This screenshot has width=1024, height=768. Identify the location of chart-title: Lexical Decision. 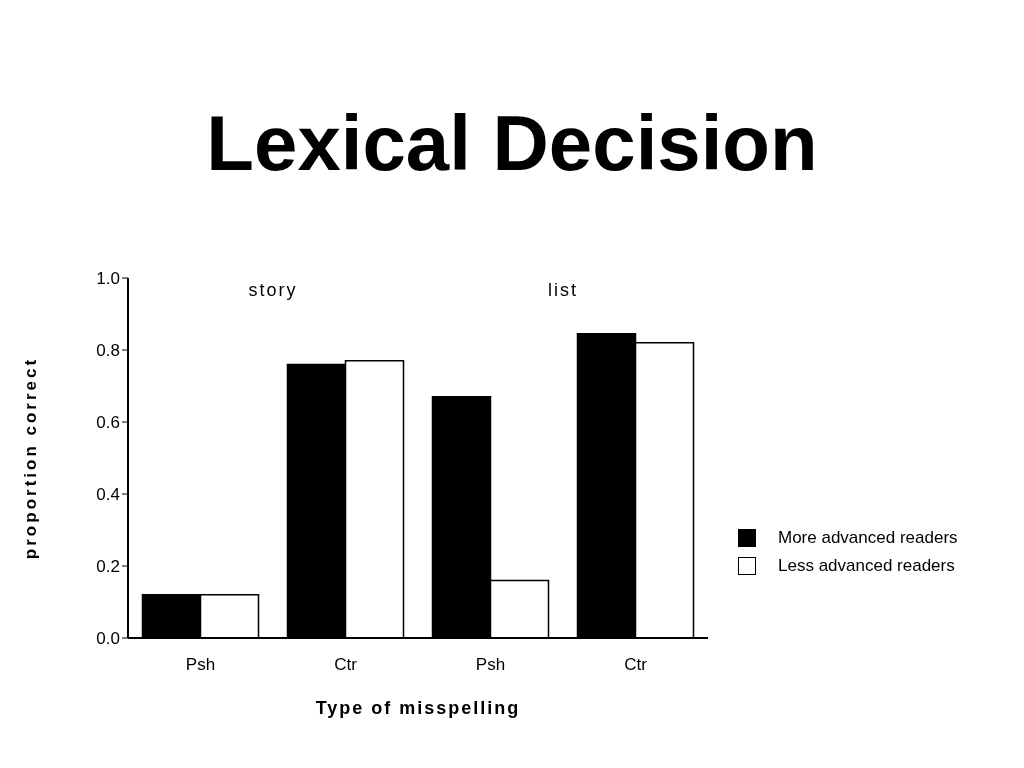
(512, 143).